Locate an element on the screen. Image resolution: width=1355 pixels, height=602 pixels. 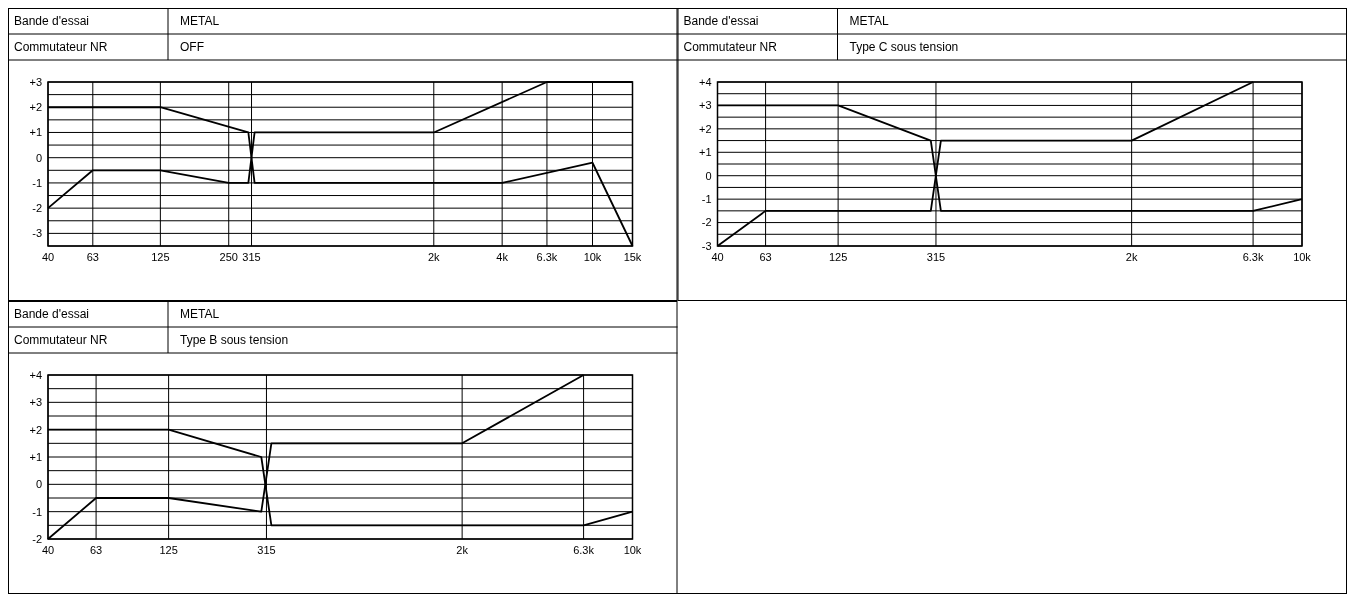
text: Type C sous tension is located at coordinates (904, 47).